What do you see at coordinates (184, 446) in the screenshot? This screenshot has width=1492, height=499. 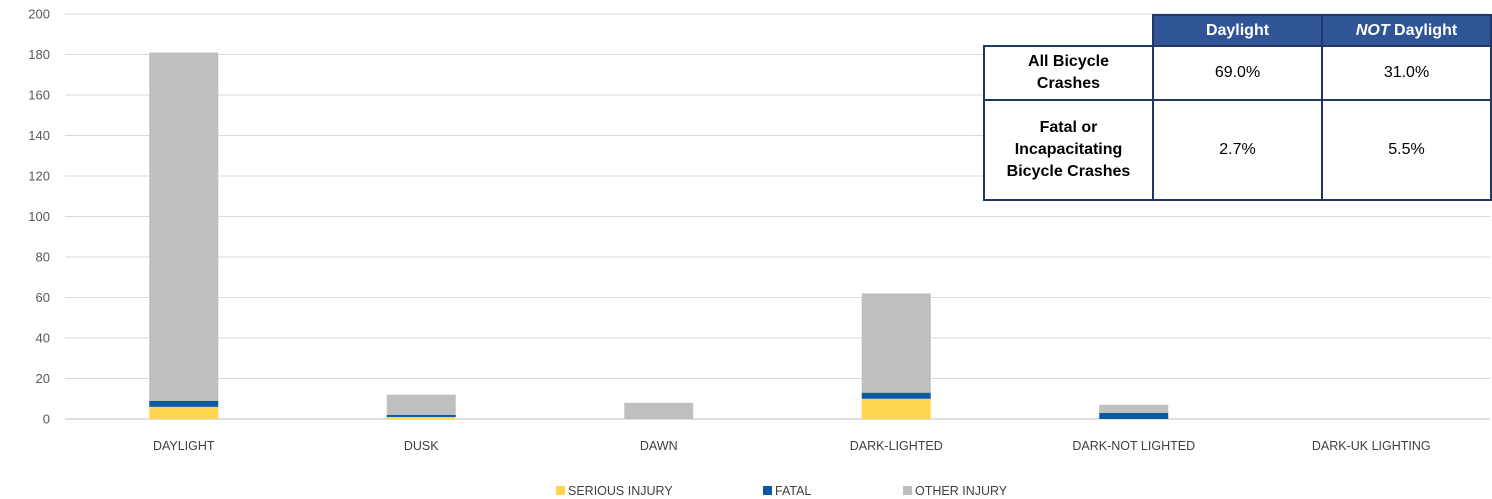 I see `x-tick-label: DAYLIGHT` at bounding box center [184, 446].